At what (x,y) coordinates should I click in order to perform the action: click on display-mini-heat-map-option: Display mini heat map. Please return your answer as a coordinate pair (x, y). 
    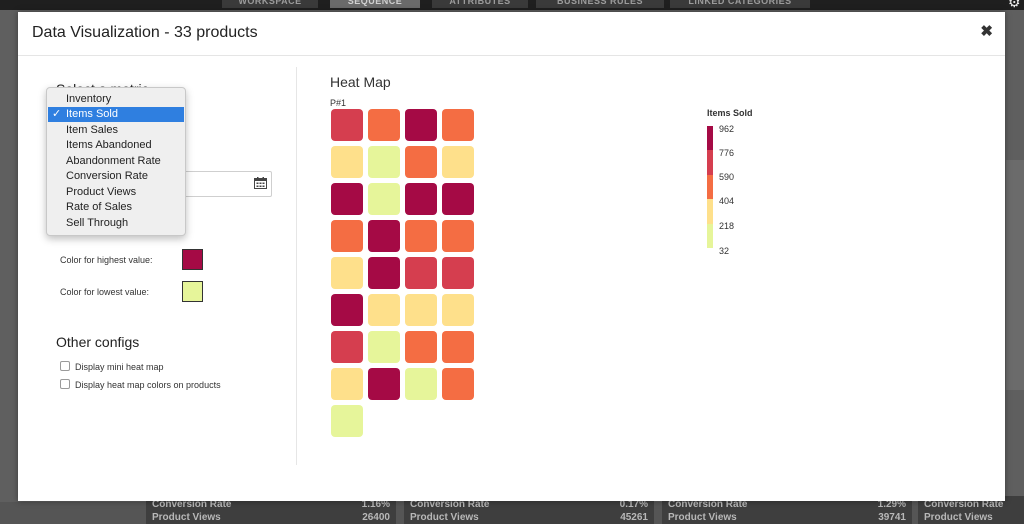
    Looking at the image, I should click on (112, 366).